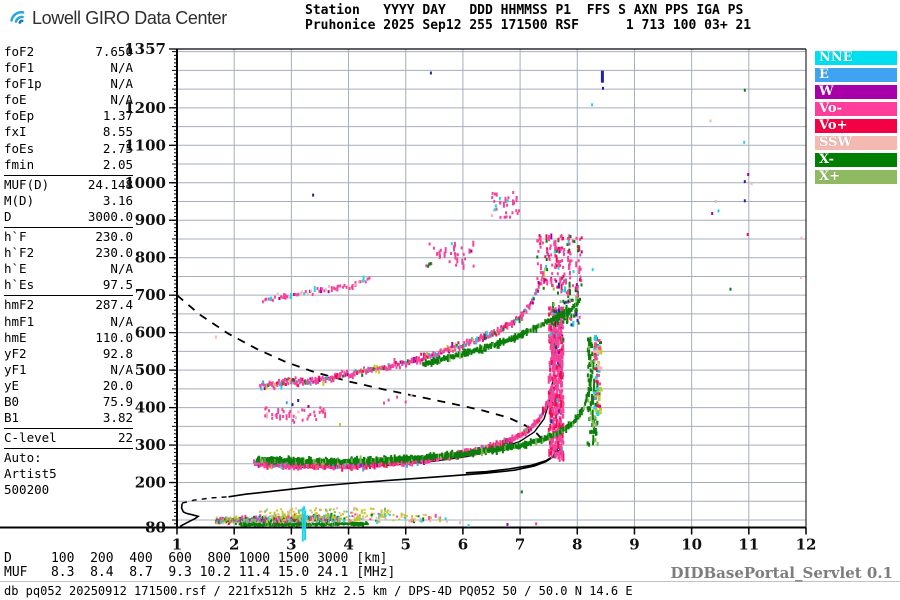 The height and width of the screenshot is (600, 900). What do you see at coordinates (117, 116) in the screenshot?
I see `parameter-value: 1.37` at bounding box center [117, 116].